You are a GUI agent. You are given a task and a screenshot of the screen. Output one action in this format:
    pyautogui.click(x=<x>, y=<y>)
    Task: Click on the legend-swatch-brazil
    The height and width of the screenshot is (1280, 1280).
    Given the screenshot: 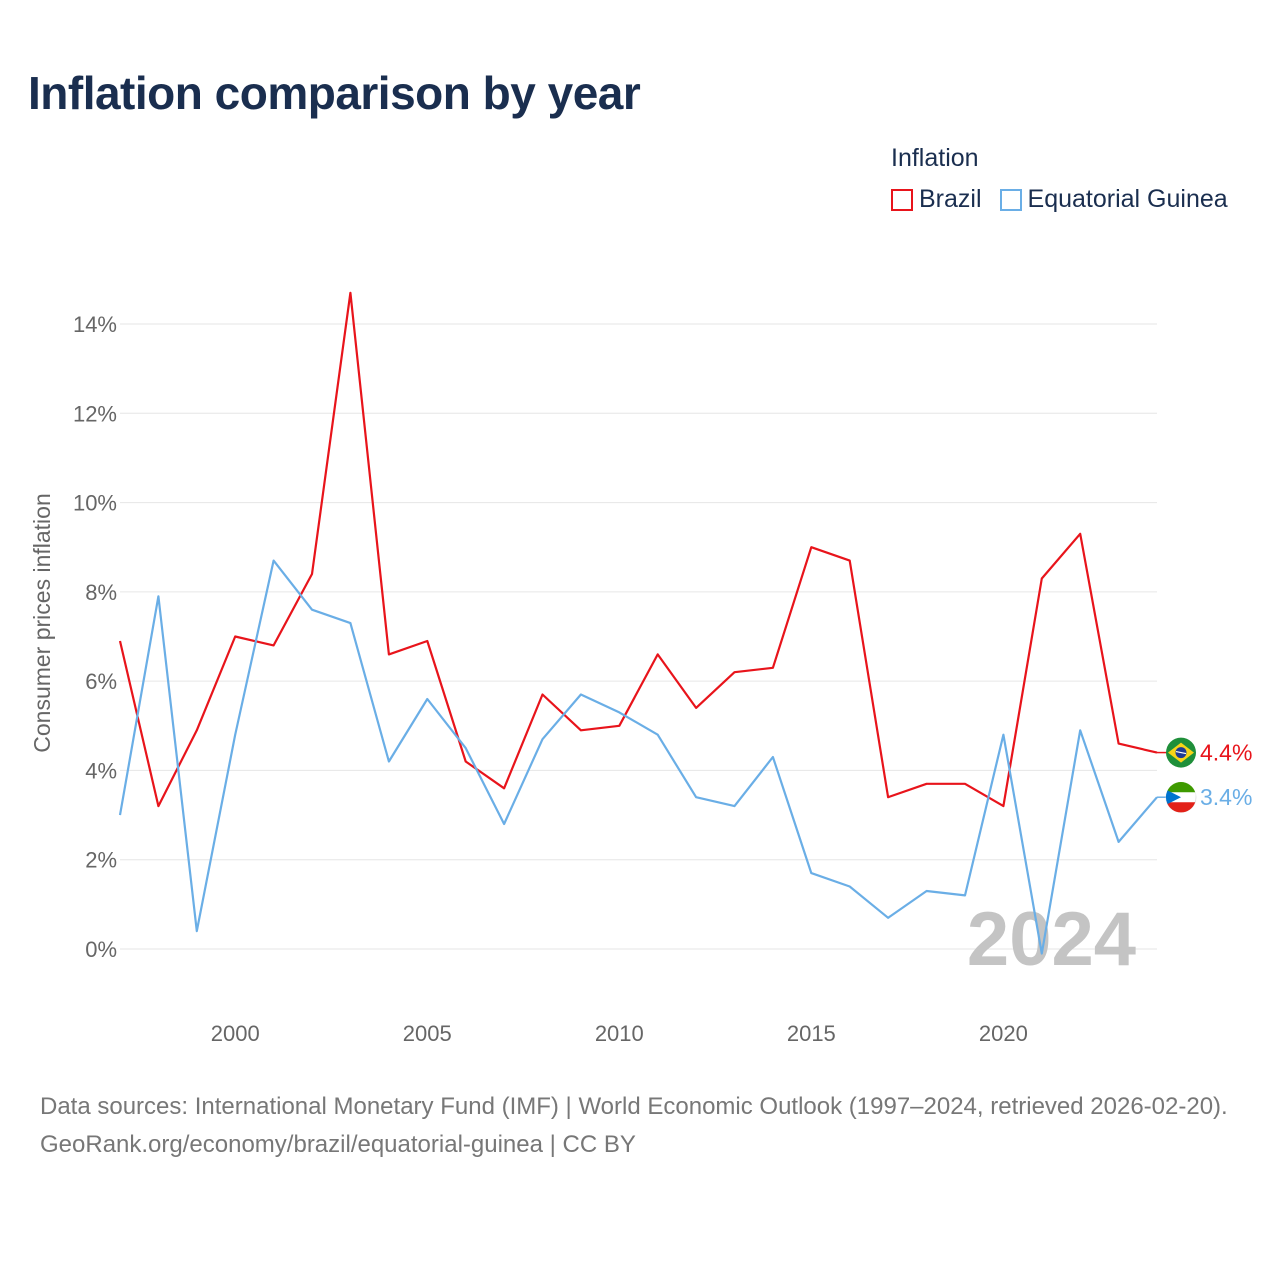 What is the action you would take?
    pyautogui.click(x=902, y=199)
    